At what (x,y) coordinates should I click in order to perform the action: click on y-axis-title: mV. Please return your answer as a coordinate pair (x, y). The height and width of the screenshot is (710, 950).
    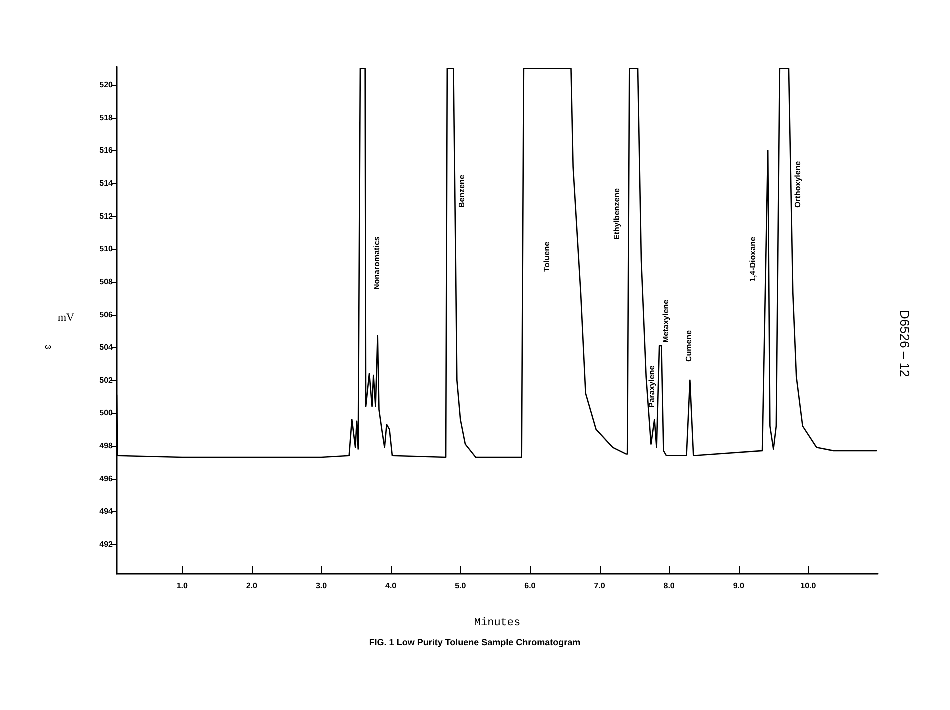
    Looking at the image, I should click on (66, 318).